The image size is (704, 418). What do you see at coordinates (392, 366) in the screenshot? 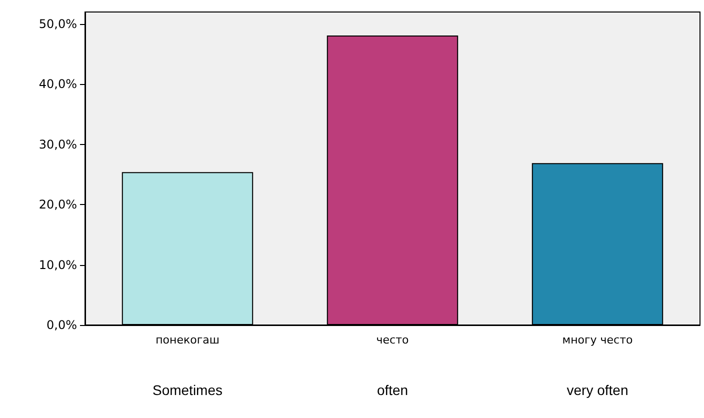
I see `category-label: често often` at bounding box center [392, 366].